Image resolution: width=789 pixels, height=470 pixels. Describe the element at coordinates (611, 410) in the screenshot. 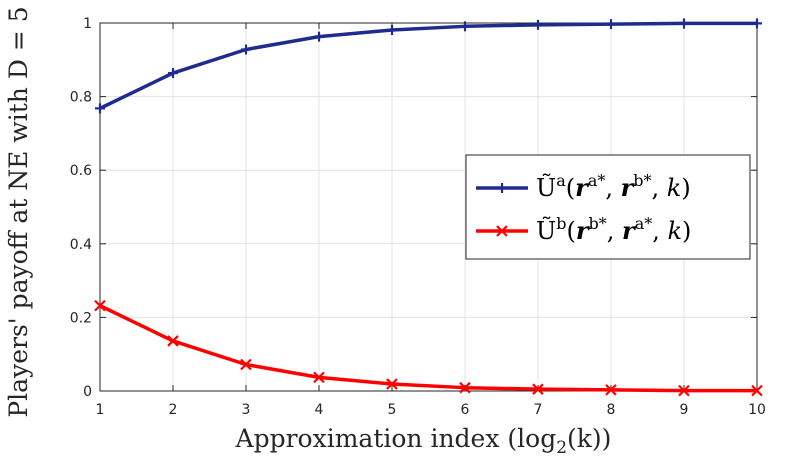

I see `x-tick-label: 8` at that location.